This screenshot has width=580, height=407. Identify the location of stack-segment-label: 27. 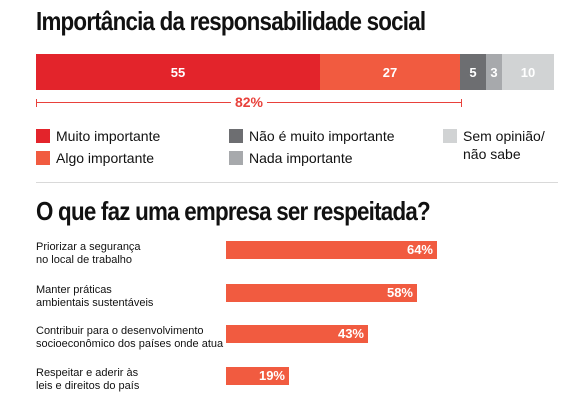
(390, 72).